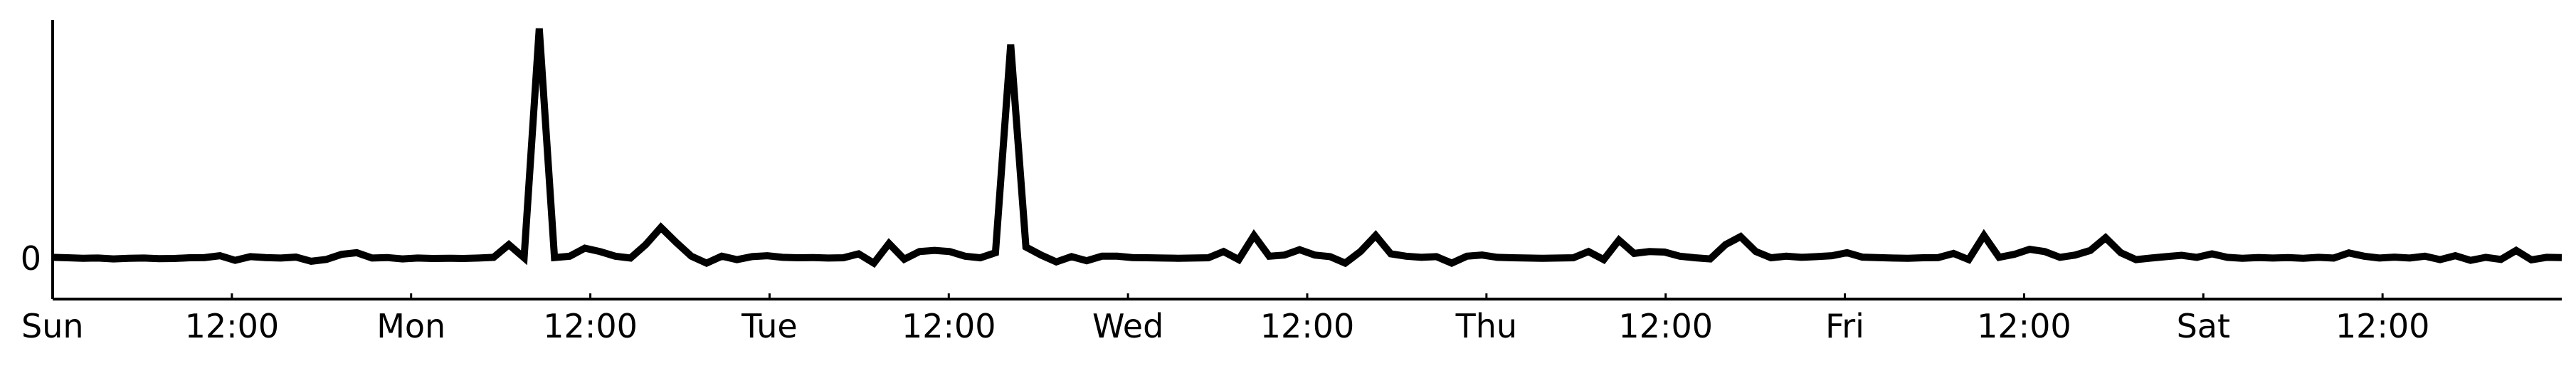 The height and width of the screenshot is (366, 2576). Describe the element at coordinates (770, 326) in the screenshot. I see `x-tick-label: Tue` at that location.